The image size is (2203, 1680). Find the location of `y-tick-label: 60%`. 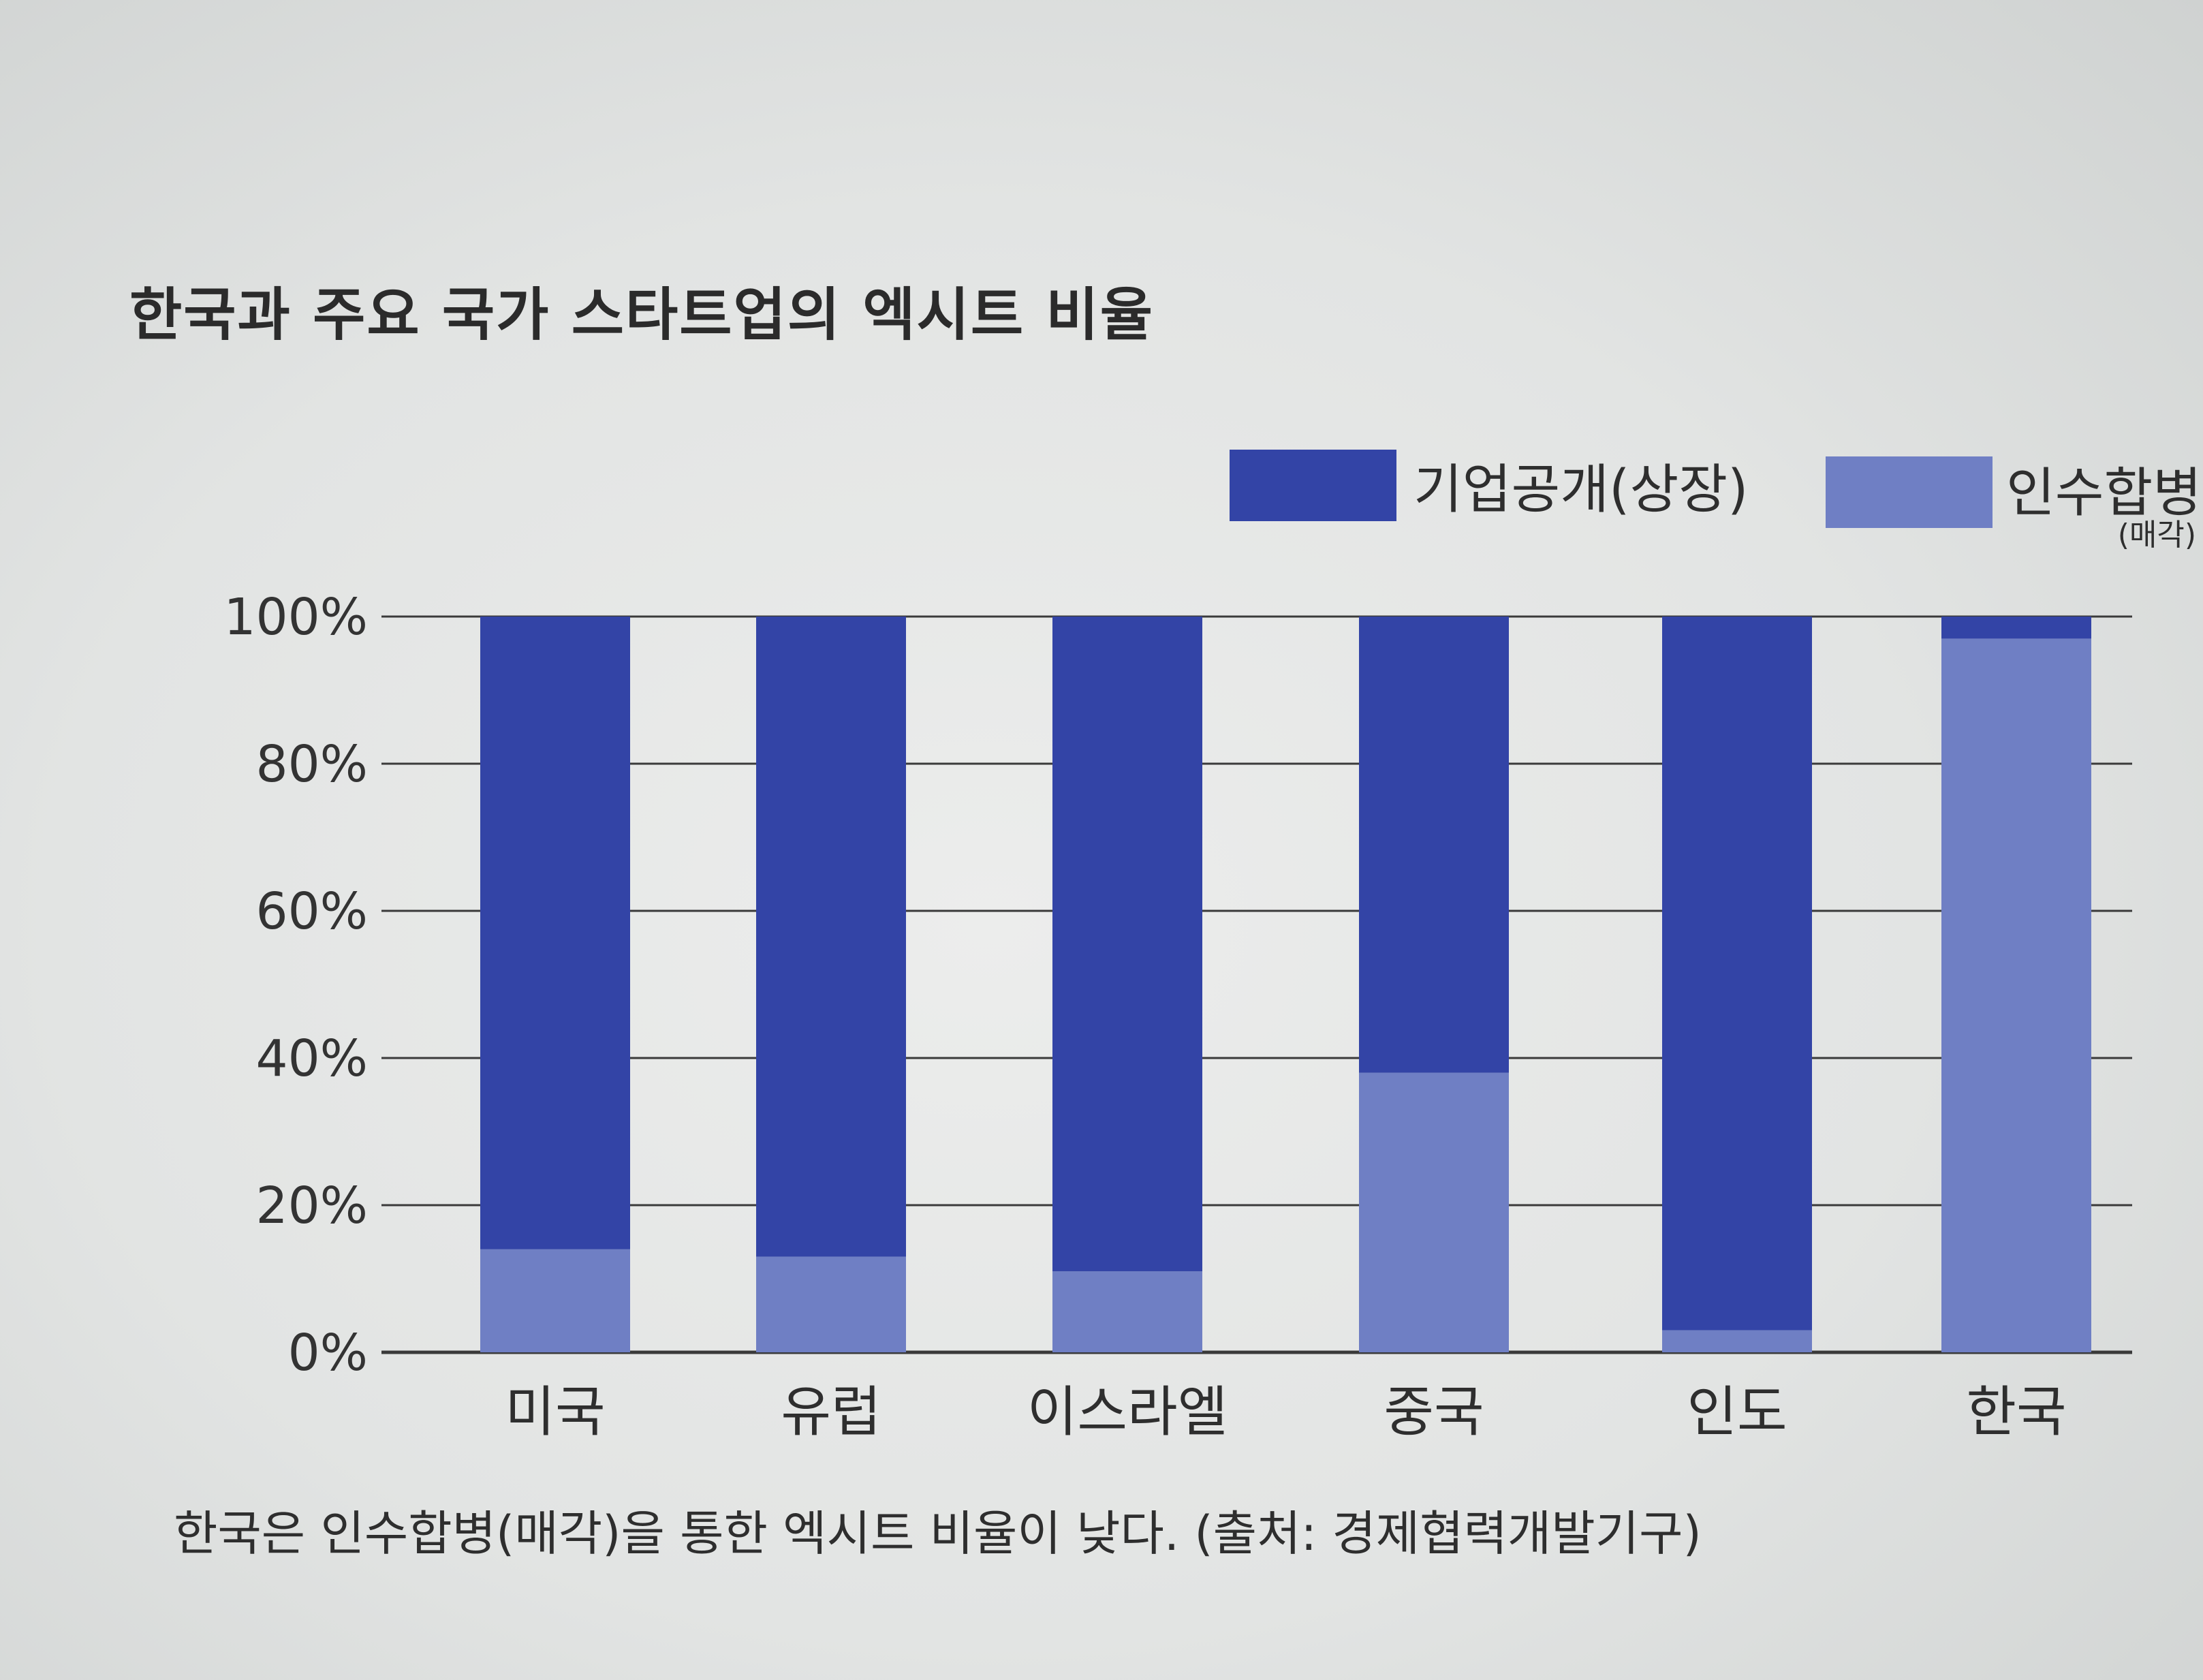

y-tick-label: 60% is located at coordinates (312, 911).